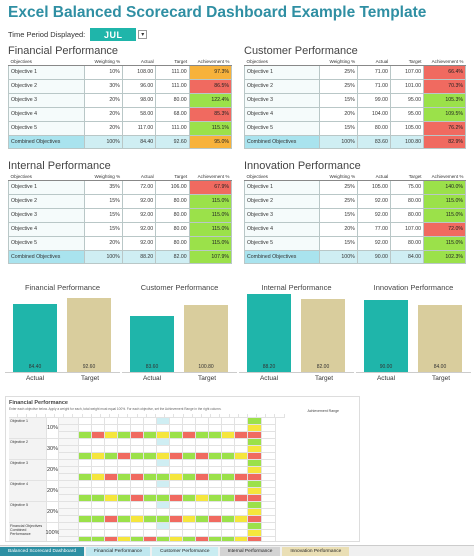  I want to click on achievement-cell: 102.3%, so click(444, 256).